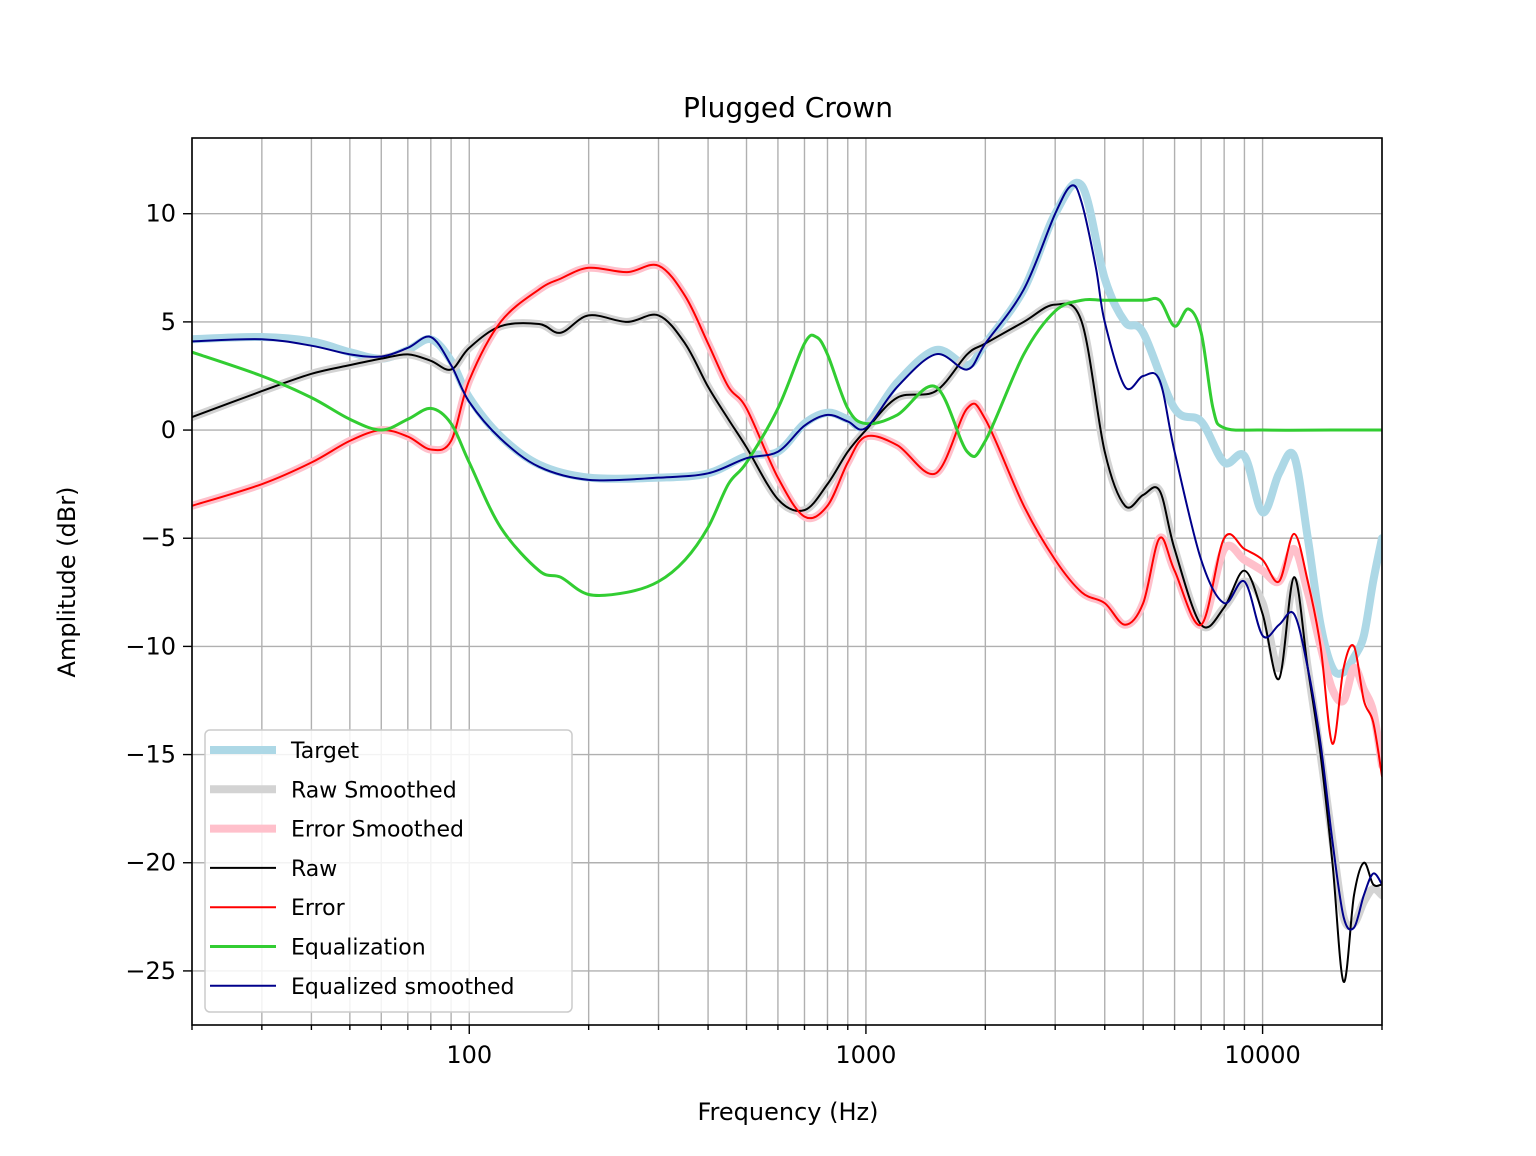 The height and width of the screenshot is (1156, 1536). I want to click on y-tick-label: −15, so click(150, 755).